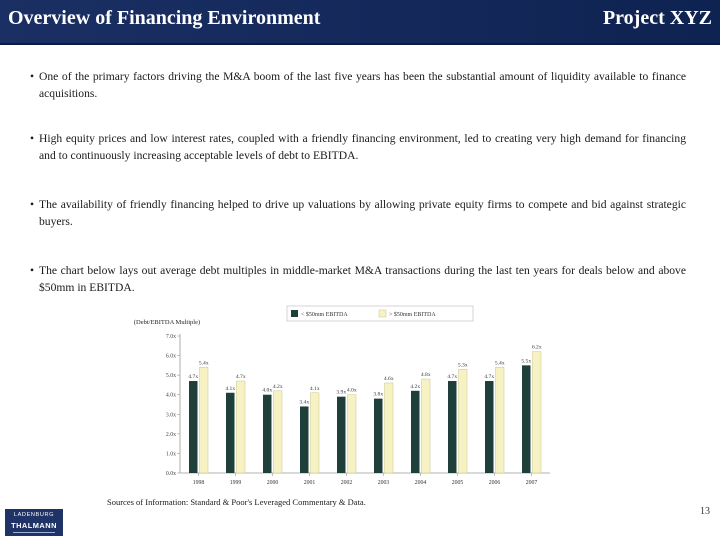 This screenshot has width=720, height=540. Describe the element at coordinates (310, 483) in the screenshot. I see `x-tick-label: 2001` at that location.